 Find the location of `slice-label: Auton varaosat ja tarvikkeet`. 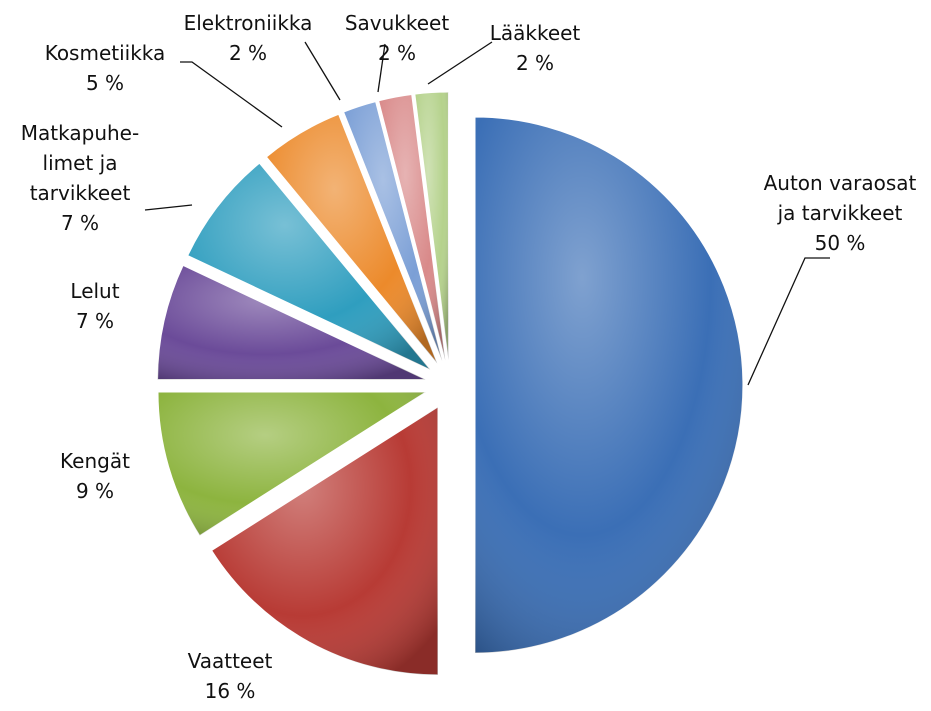

slice-label: Auton varaosat ja tarvikkeet is located at coordinates (840, 198).